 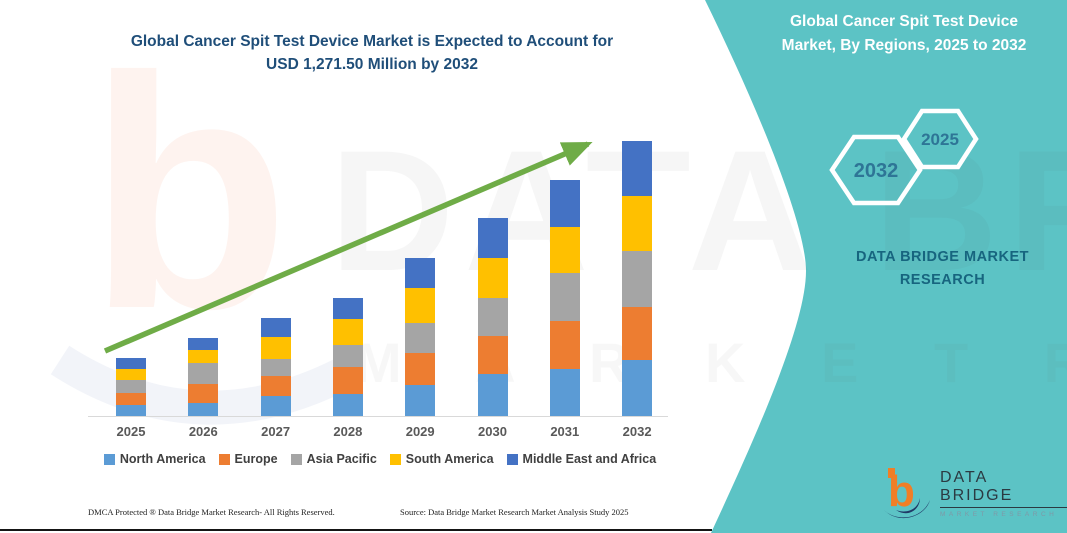 I want to click on logo: b DATA BRIDGE MARKET RESEARCH, so click(x=973, y=493).